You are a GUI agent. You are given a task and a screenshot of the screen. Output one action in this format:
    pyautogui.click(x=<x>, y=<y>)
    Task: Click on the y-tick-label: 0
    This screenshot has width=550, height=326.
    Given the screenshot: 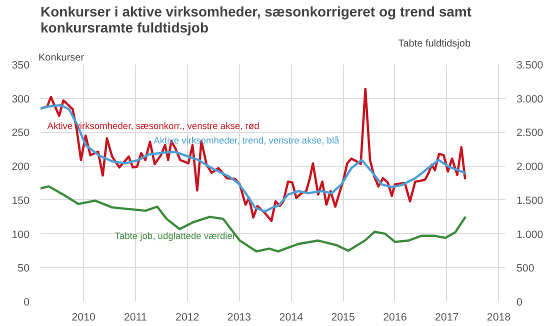 What is the action you would take?
    pyautogui.click(x=27, y=302)
    